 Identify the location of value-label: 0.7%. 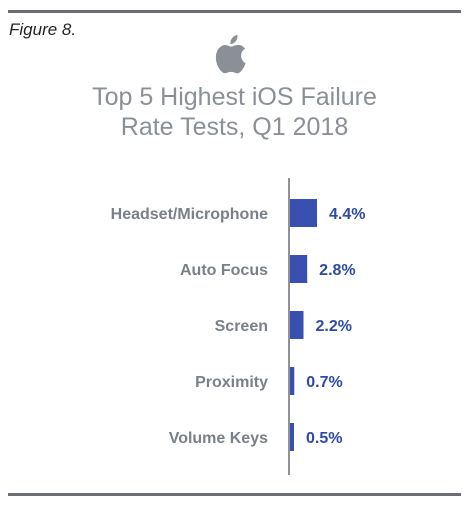
(324, 382).